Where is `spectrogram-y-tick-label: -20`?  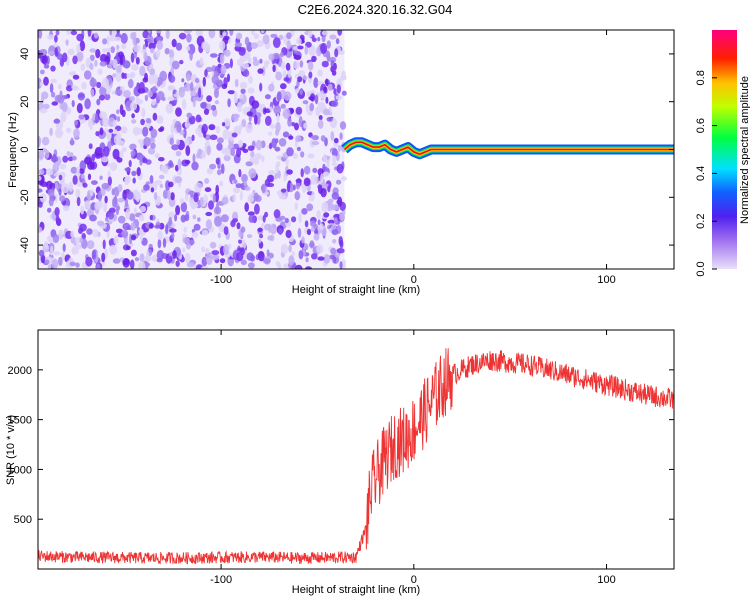
spectrogram-y-tick-label: -20 is located at coordinates (25, 197).